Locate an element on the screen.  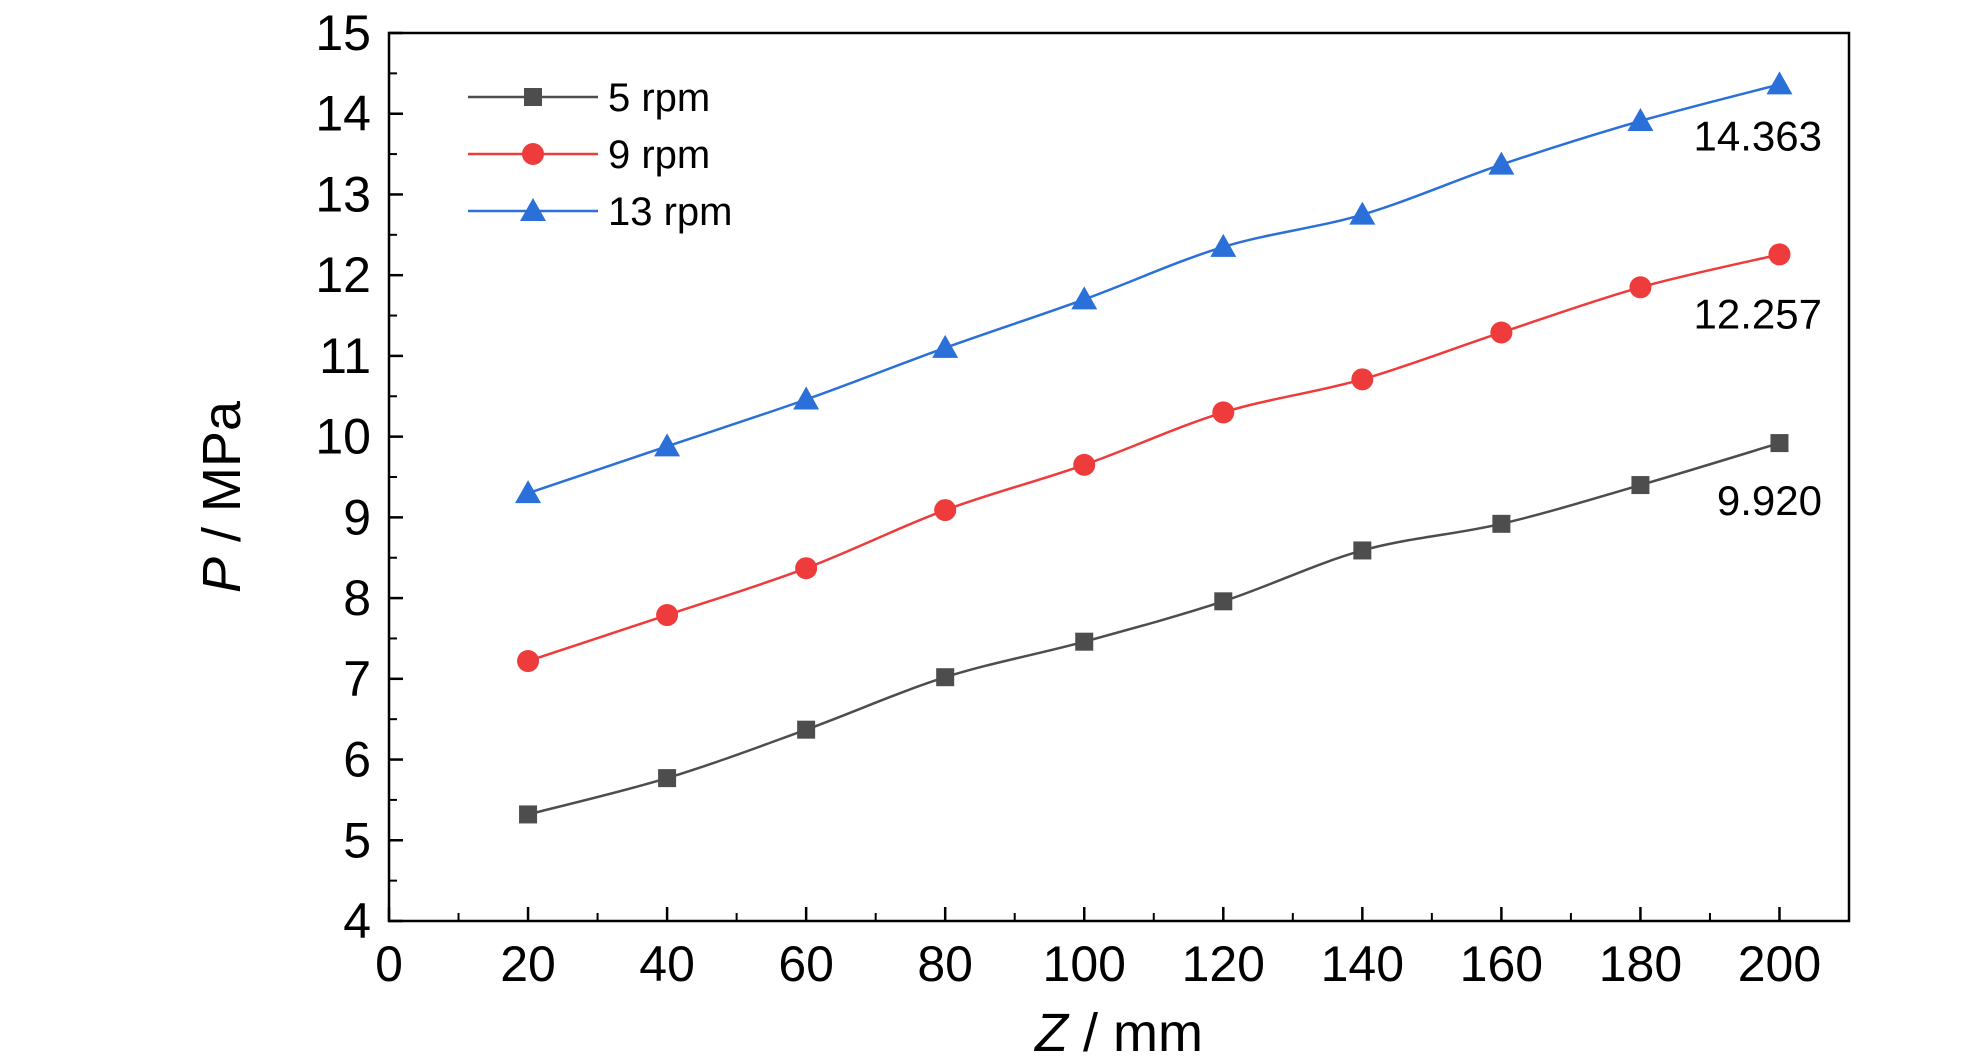
y-tick-label: 13 is located at coordinates (343, 194).